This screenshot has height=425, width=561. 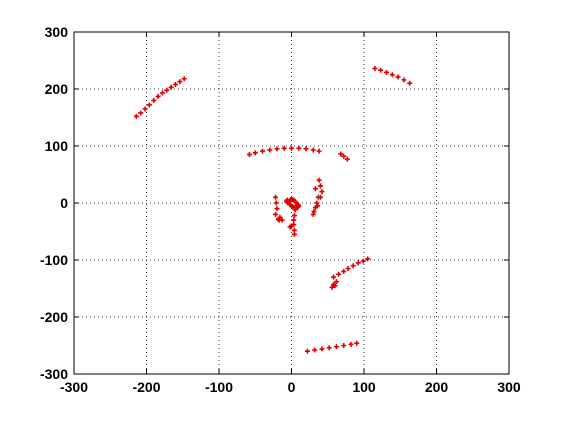 I want to click on x-tick-label: 0, so click(x=292, y=387).